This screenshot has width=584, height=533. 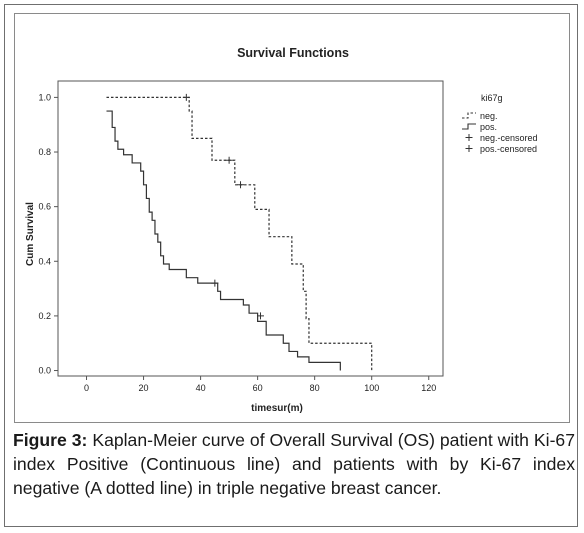 I want to click on y-tick-label: 0.0, so click(x=44, y=371).